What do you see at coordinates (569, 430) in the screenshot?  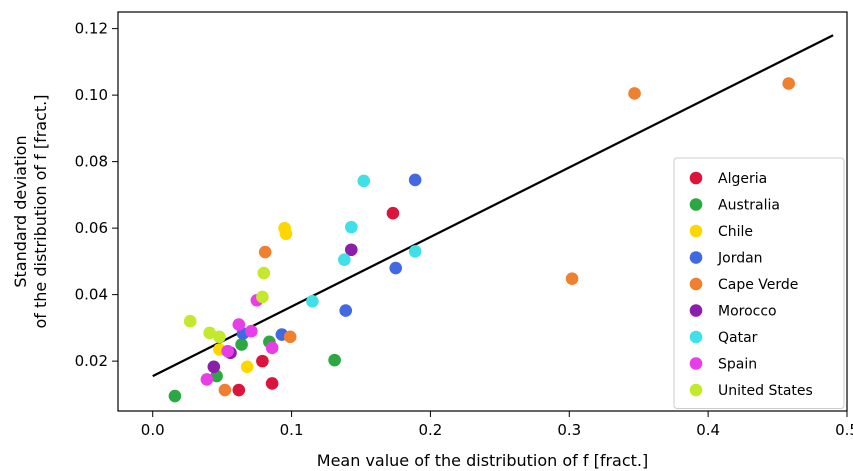 I see `x-tick-label: 0.3` at bounding box center [569, 430].